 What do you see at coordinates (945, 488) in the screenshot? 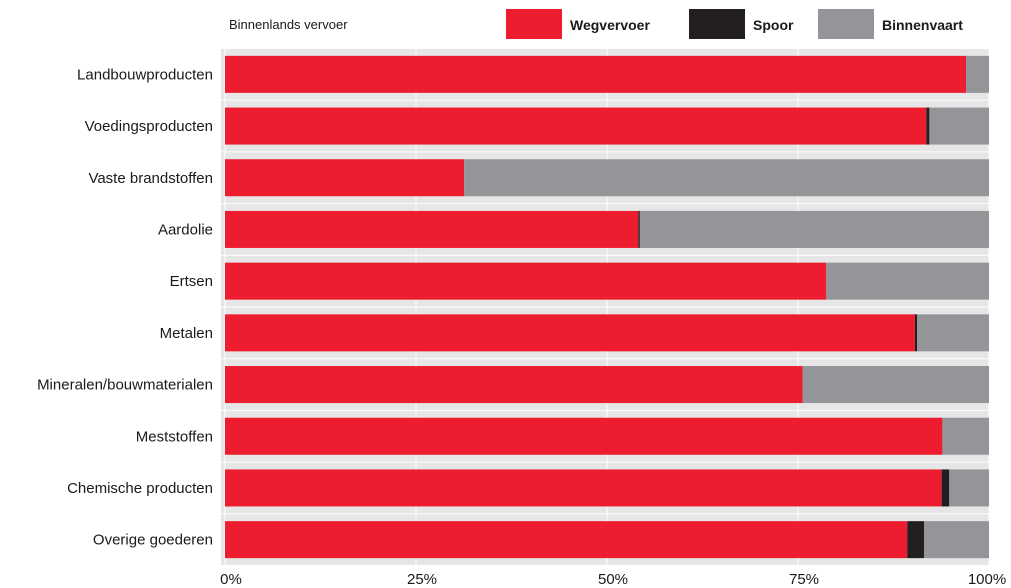
I see `bar-spoor-chemische-producten` at bounding box center [945, 488].